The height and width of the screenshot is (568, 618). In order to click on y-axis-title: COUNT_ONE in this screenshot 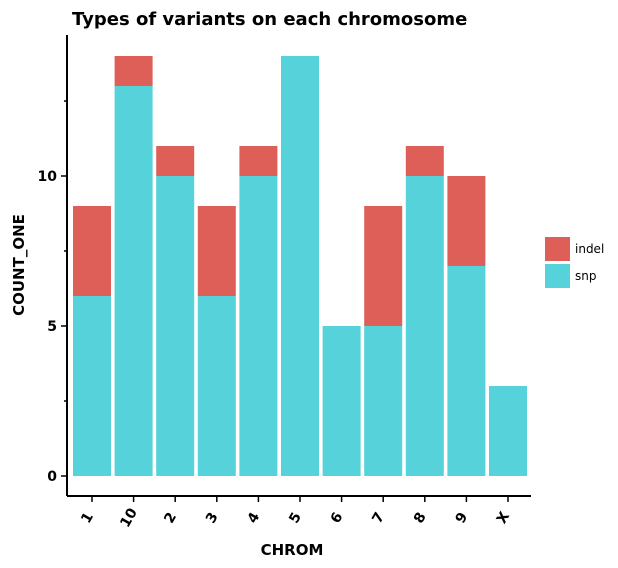, I will do `click(19, 265)`.